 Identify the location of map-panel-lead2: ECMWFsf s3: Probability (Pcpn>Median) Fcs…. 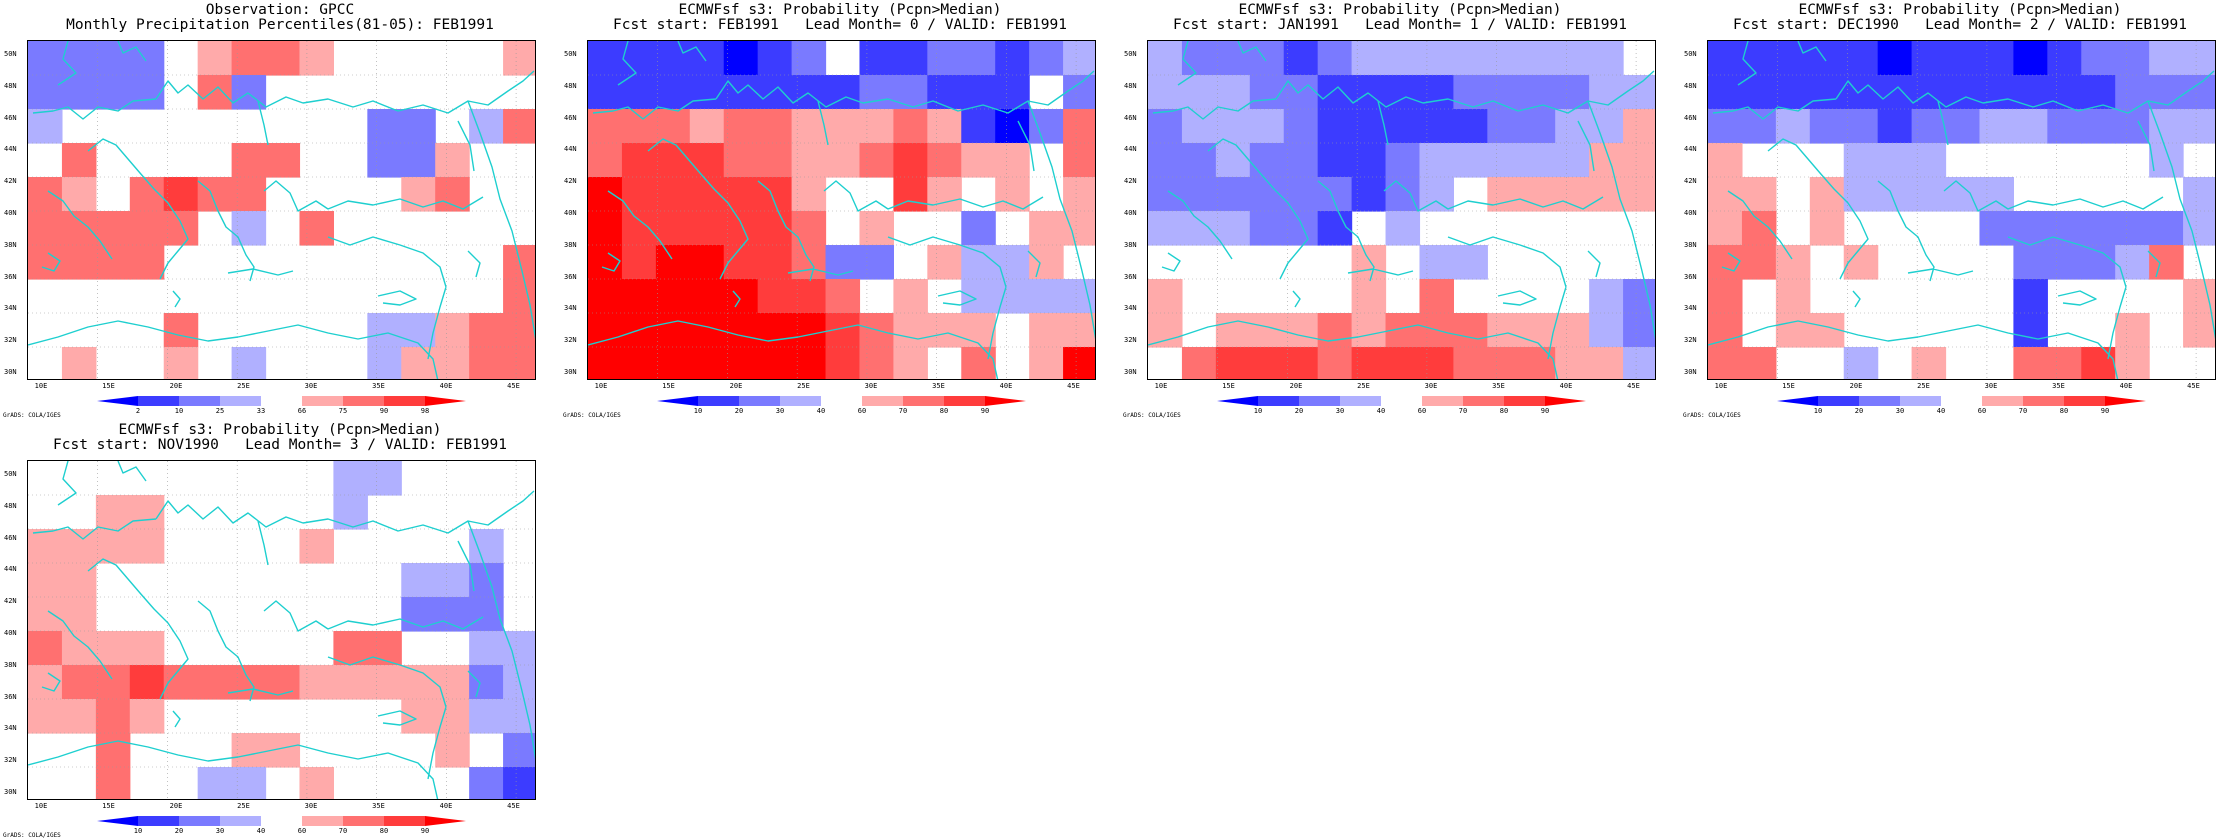
(1960, 210).